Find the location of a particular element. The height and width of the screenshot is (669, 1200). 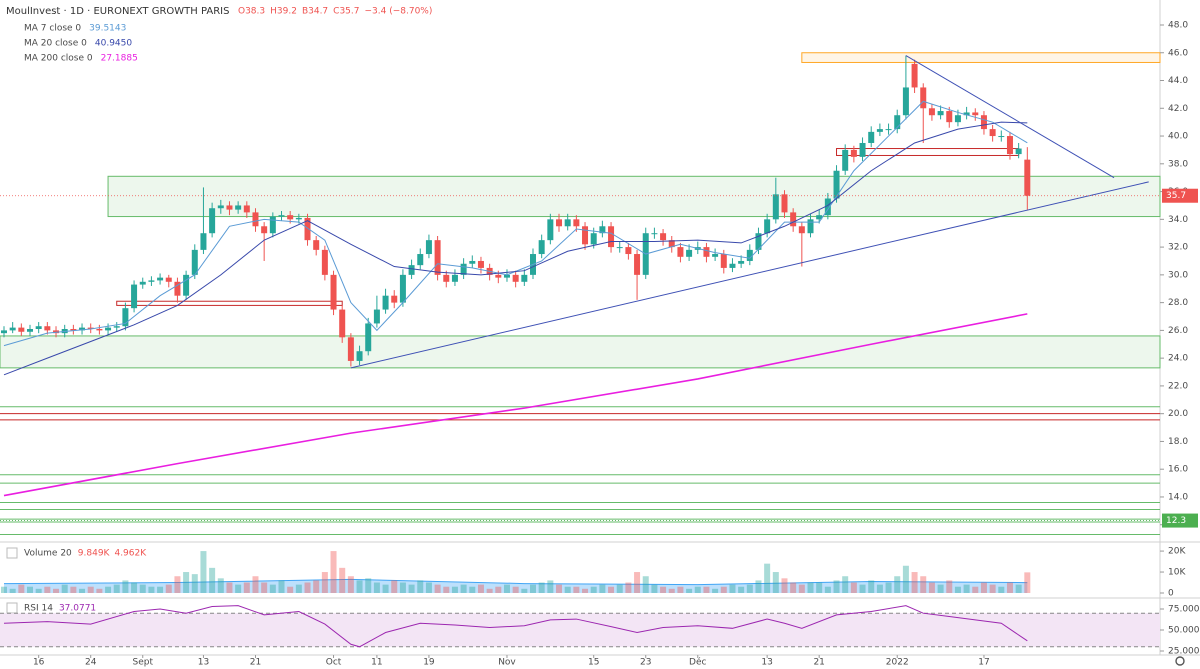

legend-value: 27.1885 is located at coordinates (119, 59).